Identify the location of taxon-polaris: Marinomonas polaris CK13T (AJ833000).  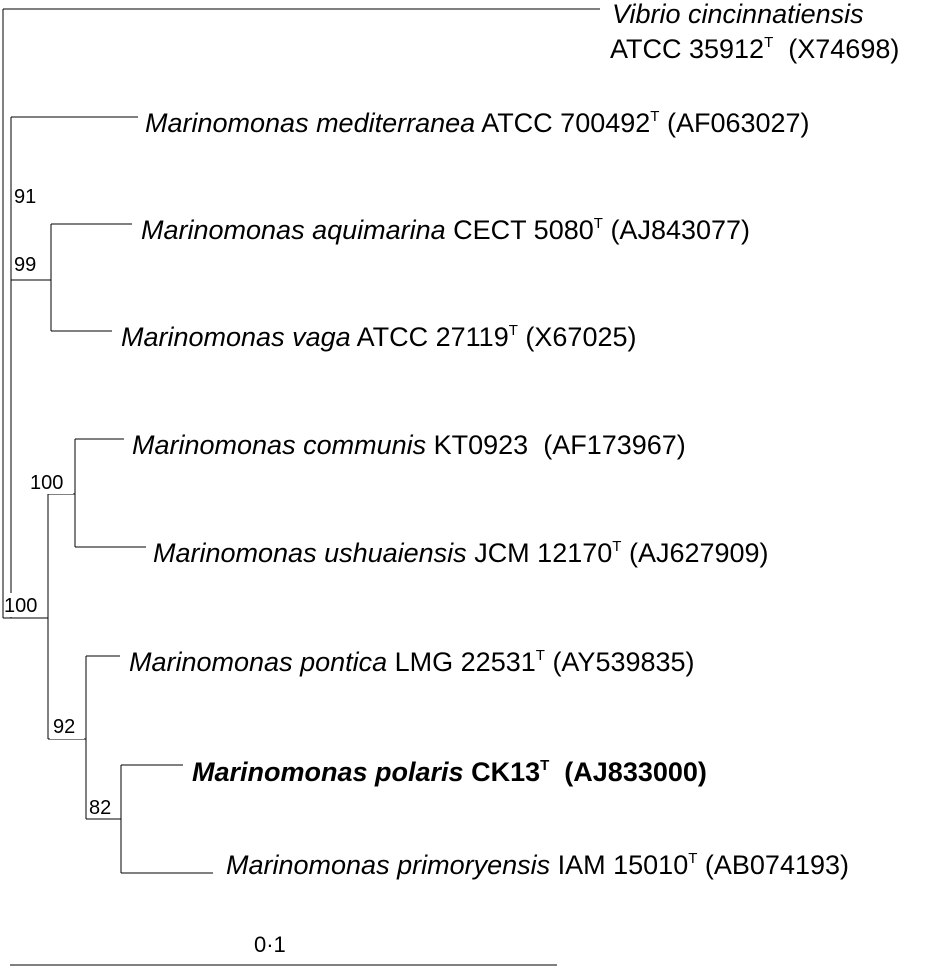
(449, 772).